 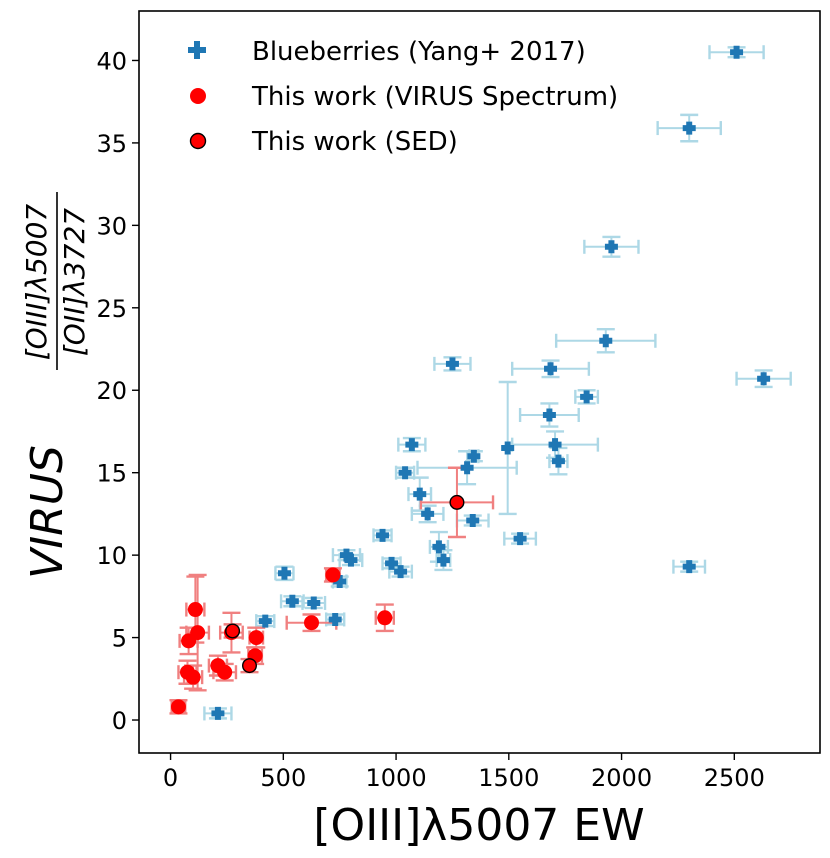 What do you see at coordinates (197, 50) in the screenshot?
I see `legend-plus-marker` at bounding box center [197, 50].